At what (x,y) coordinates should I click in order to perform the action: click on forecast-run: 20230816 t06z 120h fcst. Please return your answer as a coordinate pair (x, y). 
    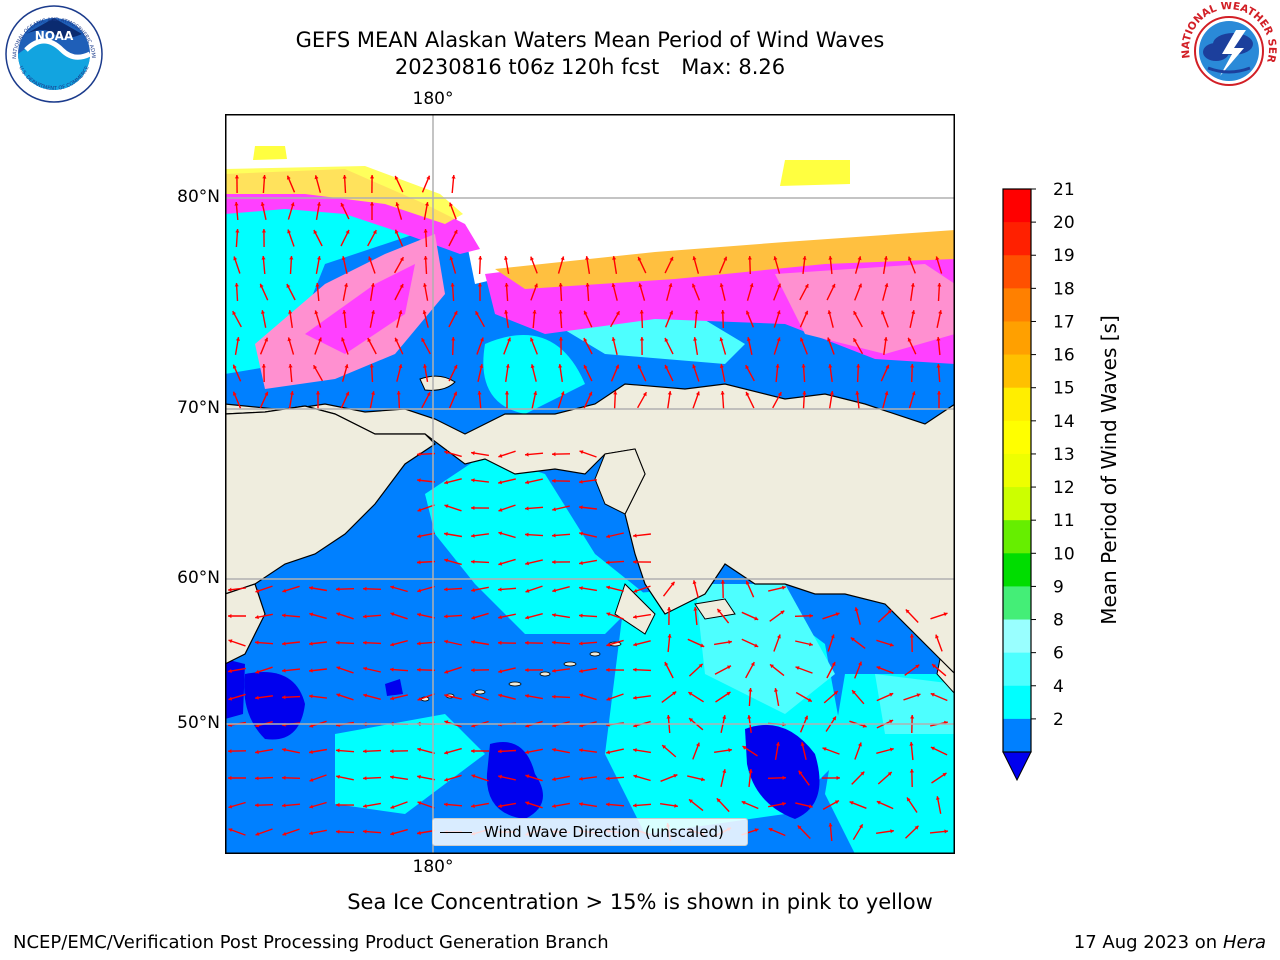
    Looking at the image, I should click on (527, 67).